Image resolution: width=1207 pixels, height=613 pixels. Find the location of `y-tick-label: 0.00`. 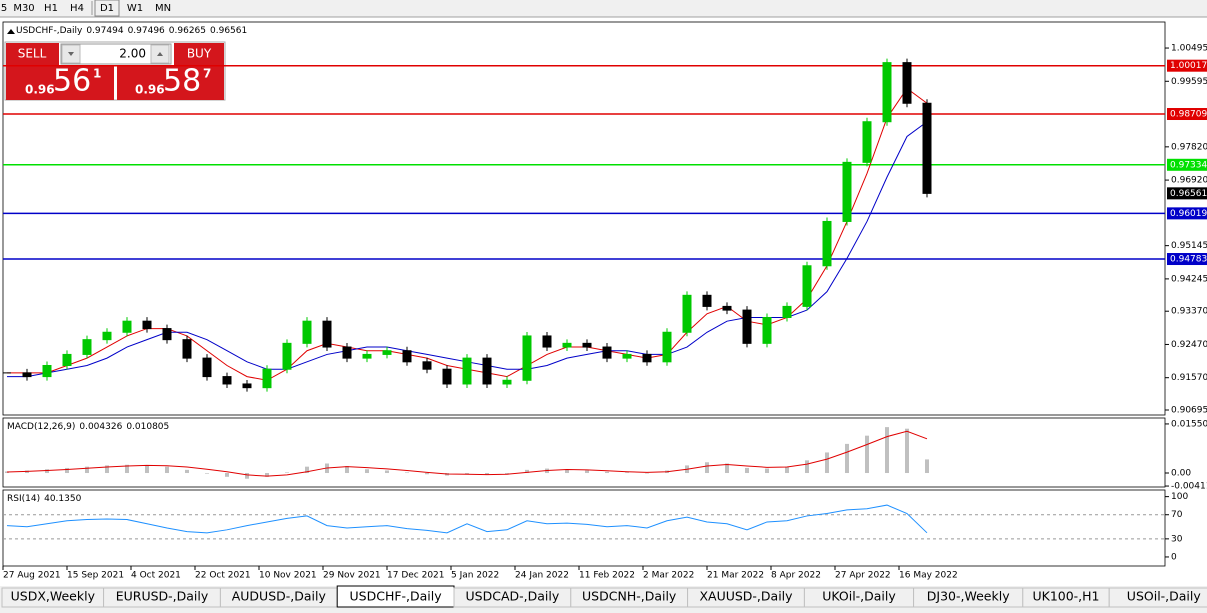

y-tick-label: 0.00 is located at coordinates (1181, 474).